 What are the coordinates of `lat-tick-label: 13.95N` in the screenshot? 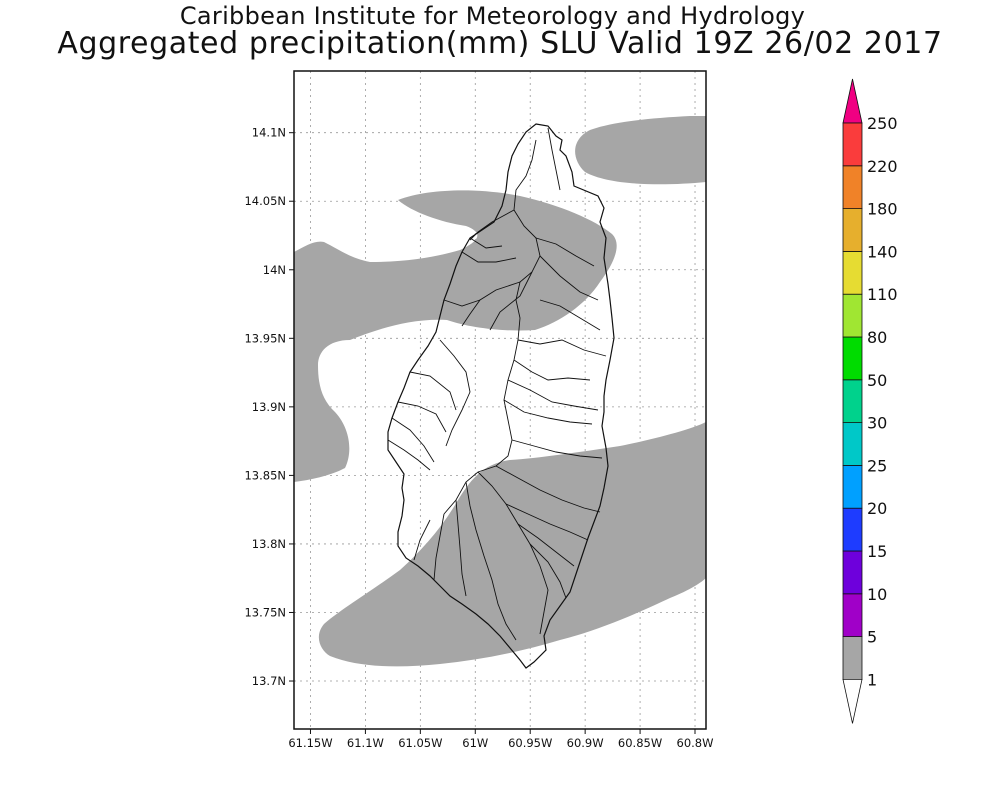 It's located at (265, 338).